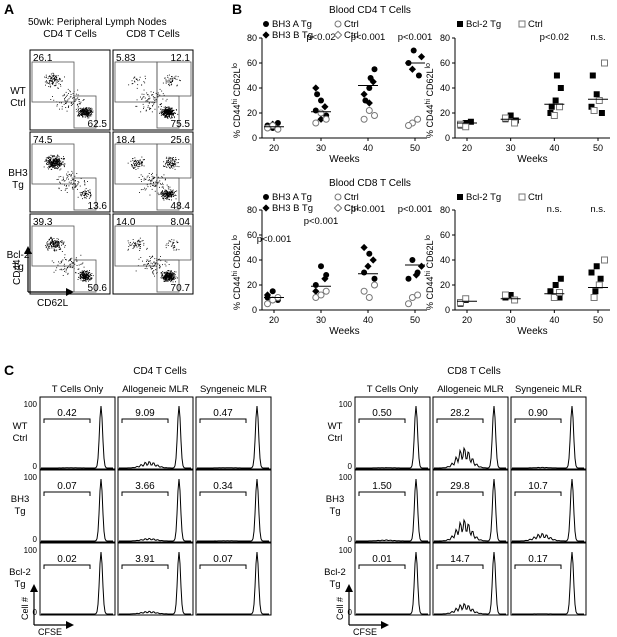 This screenshot has height=637, width=617. What do you see at coordinates (9, 9) in the screenshot?
I see `panel-a-letter: A` at bounding box center [9, 9].